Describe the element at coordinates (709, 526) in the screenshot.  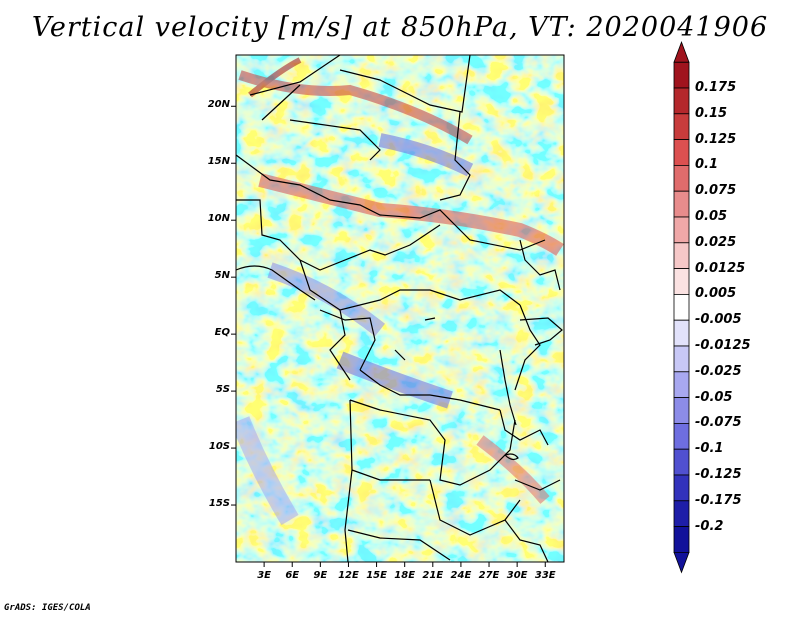
I see `colorbar-label: -0.2` at that location.